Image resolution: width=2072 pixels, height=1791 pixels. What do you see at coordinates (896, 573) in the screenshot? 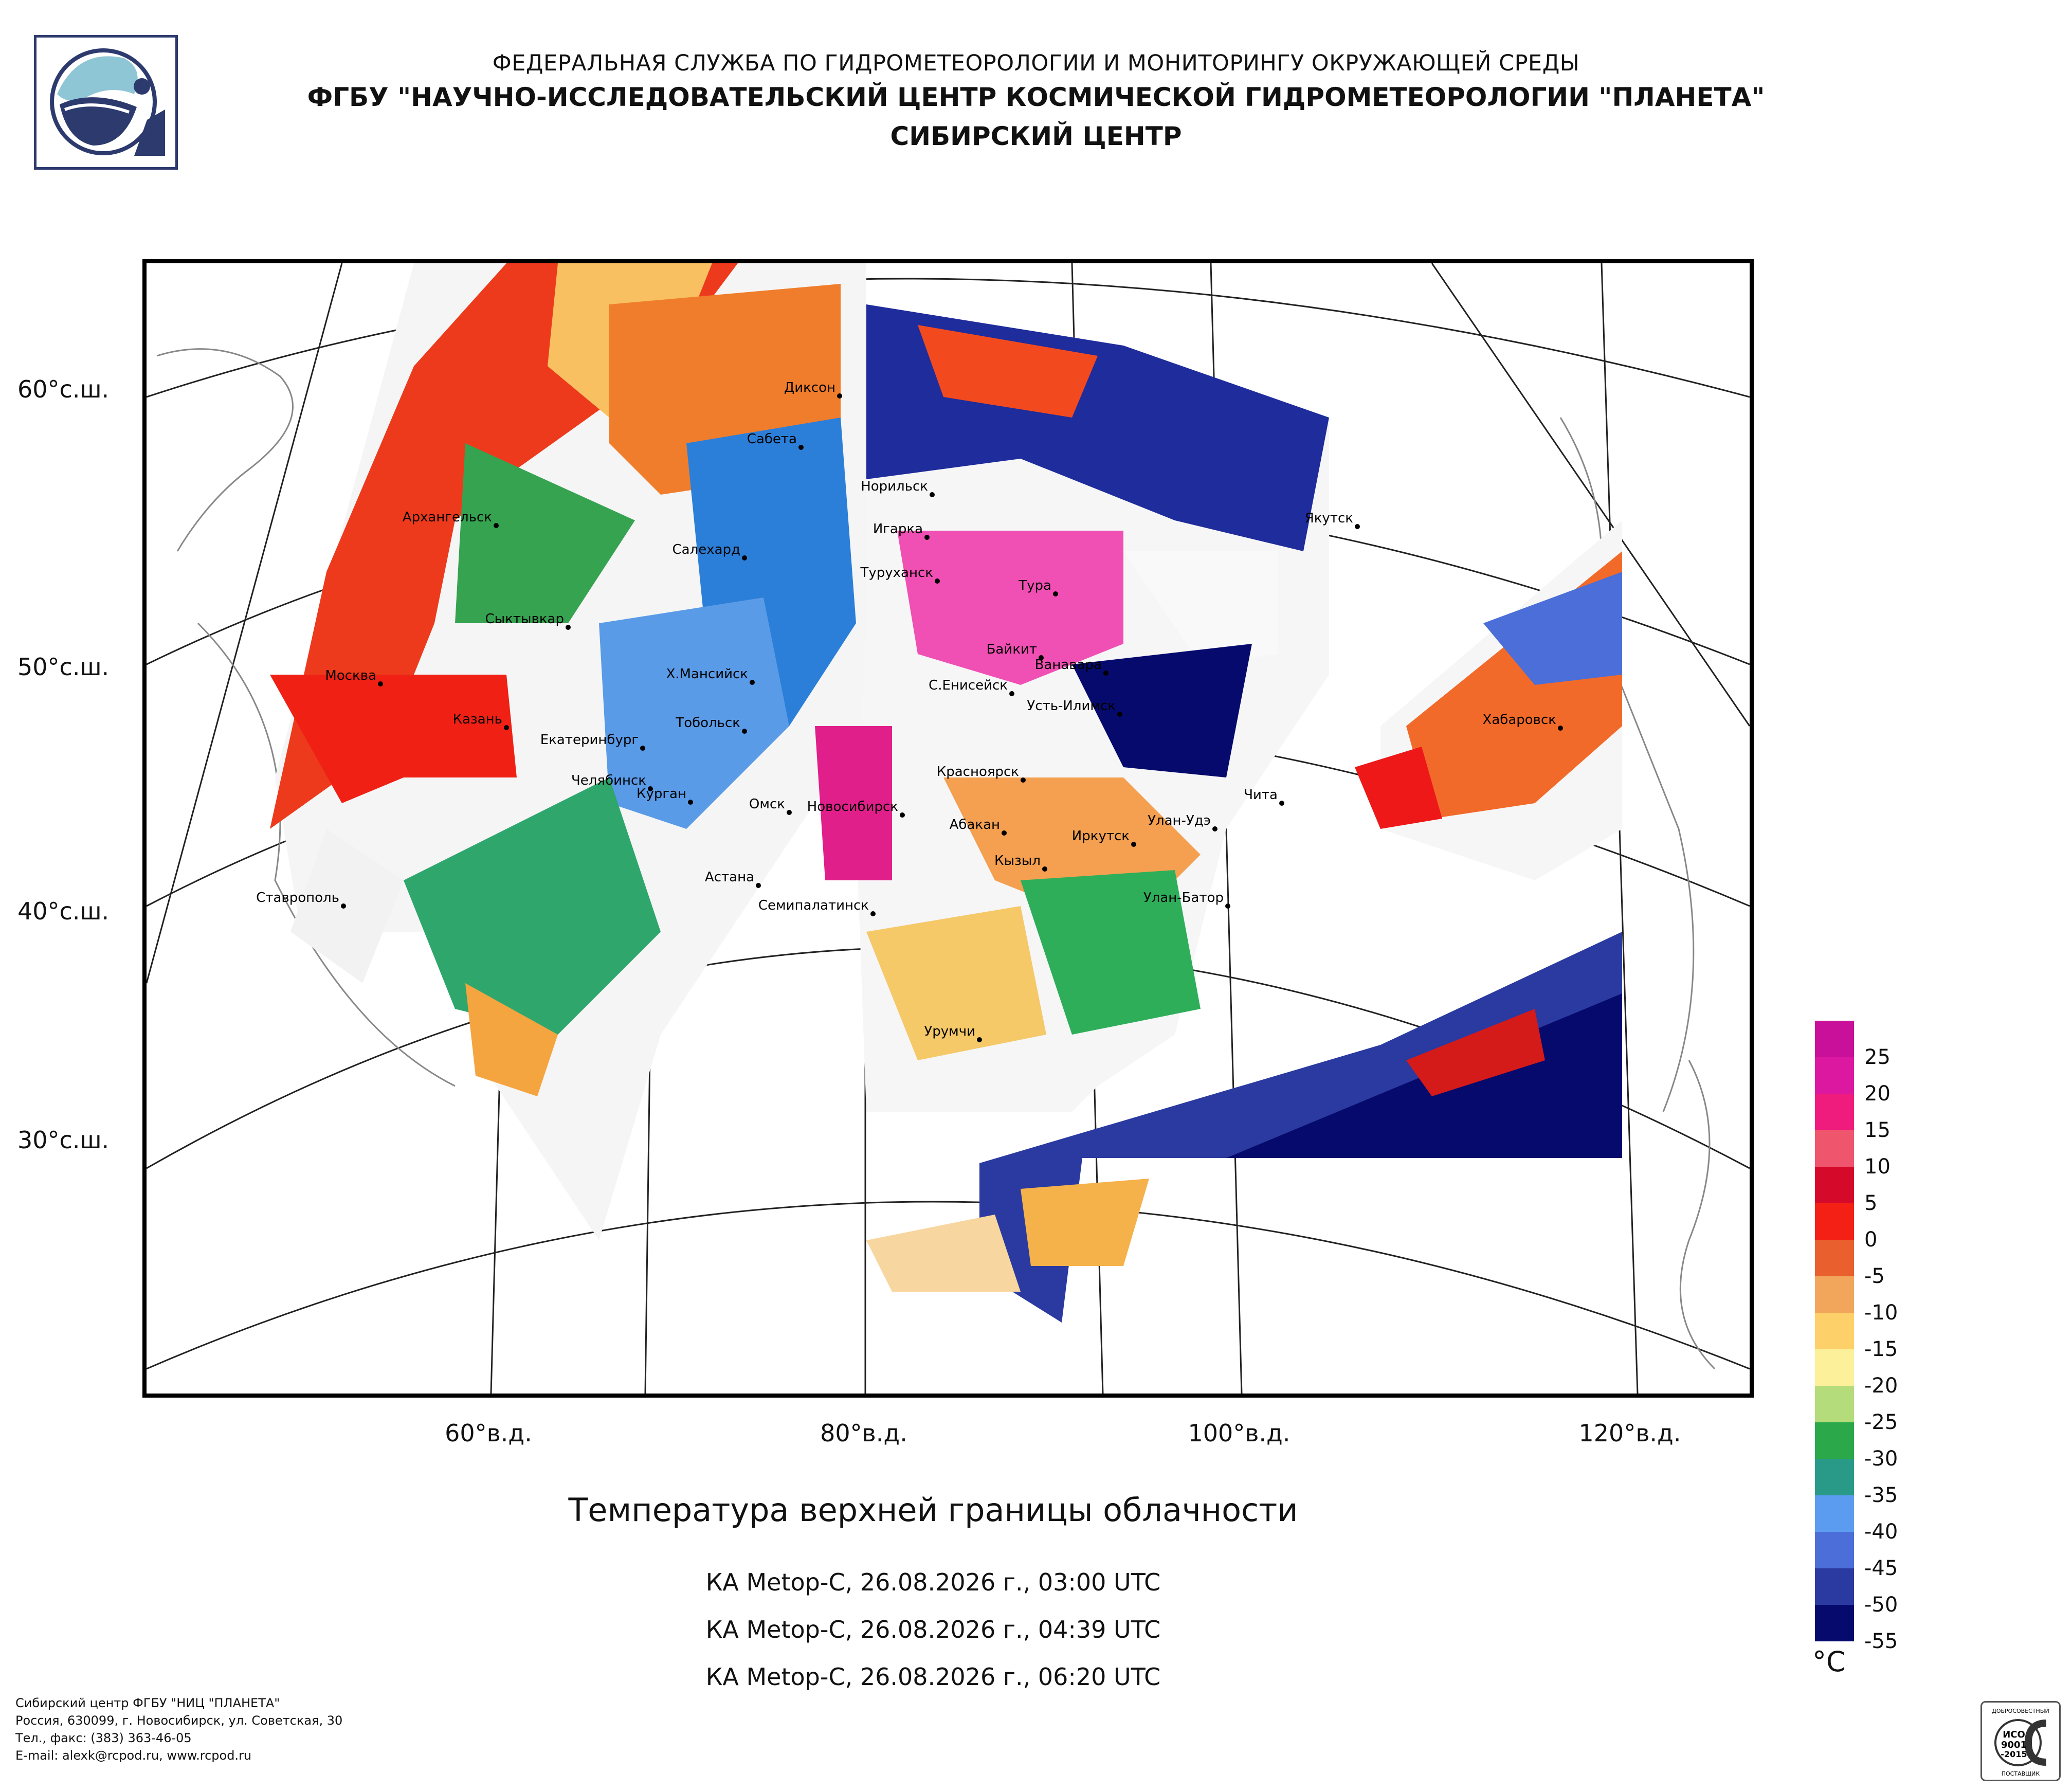
I see `city-label: Туруханск` at bounding box center [896, 573].